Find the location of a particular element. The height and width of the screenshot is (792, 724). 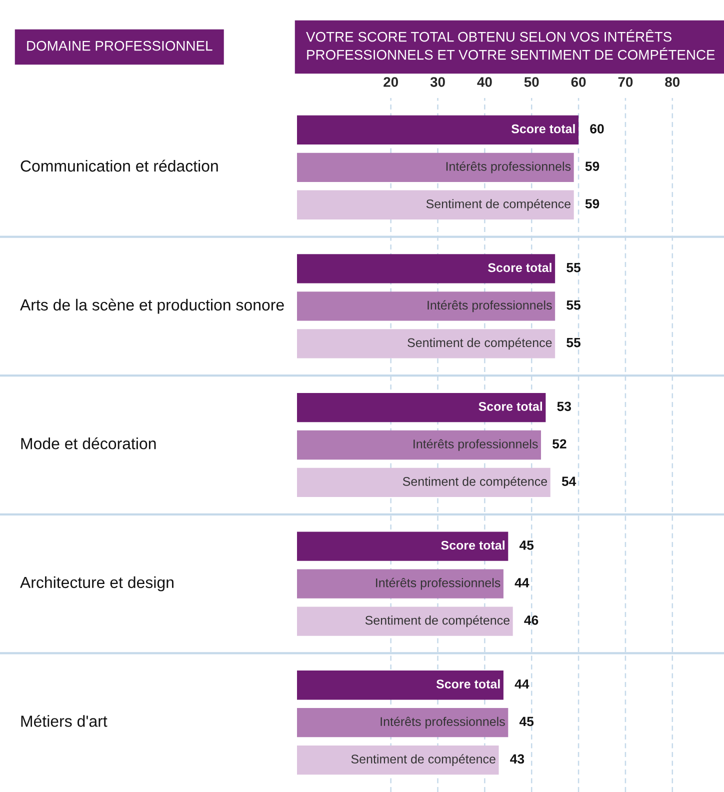

x-tick-label: 20 is located at coordinates (391, 82).